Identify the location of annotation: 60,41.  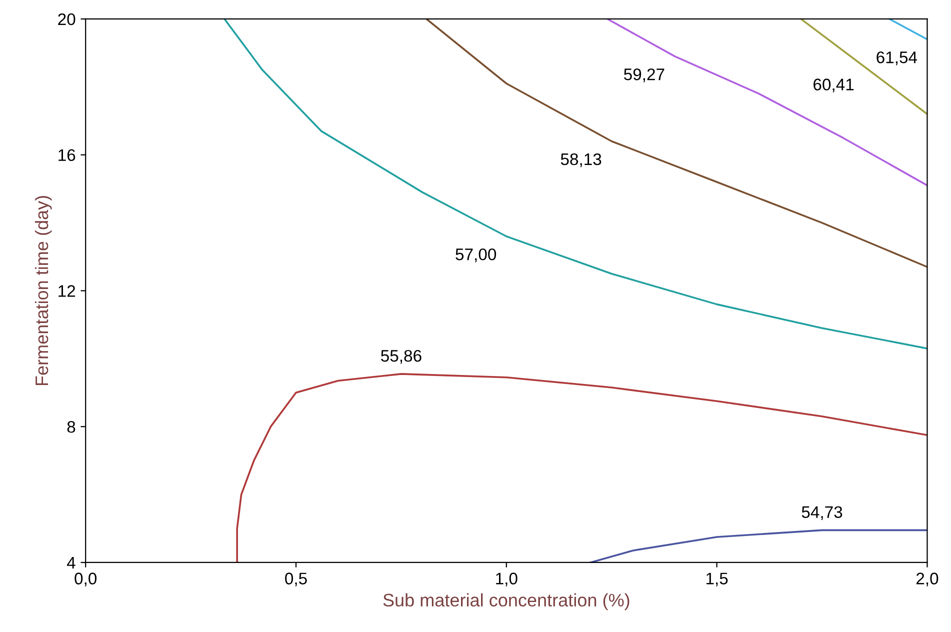
(834, 85).